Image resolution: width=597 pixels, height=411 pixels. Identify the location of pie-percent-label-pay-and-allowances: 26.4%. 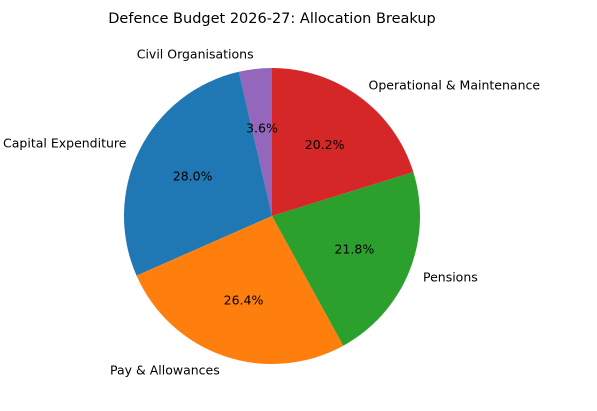
(244, 300).